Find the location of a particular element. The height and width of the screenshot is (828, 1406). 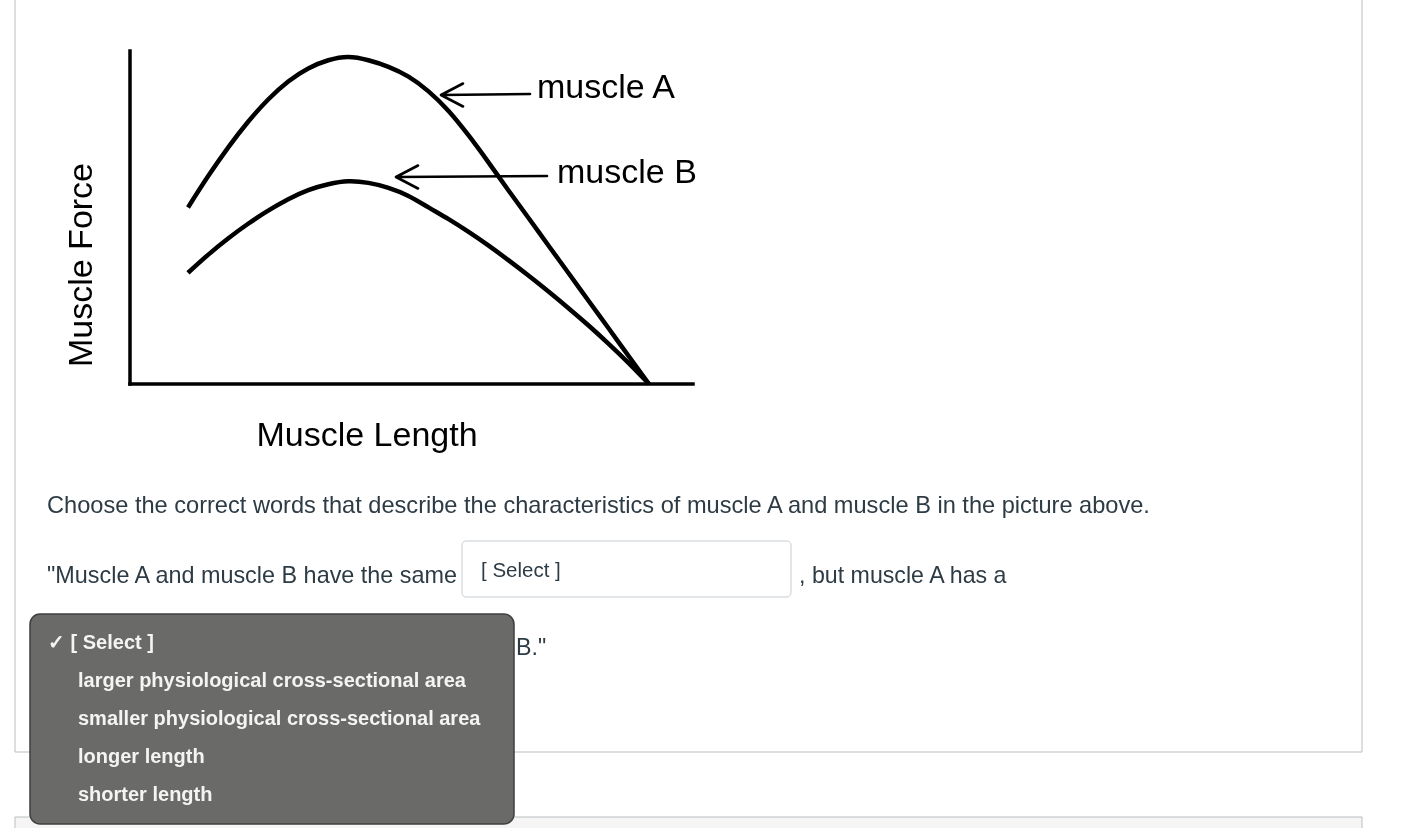

text: smaller physiological cross-sectional area is located at coordinates (280, 718).